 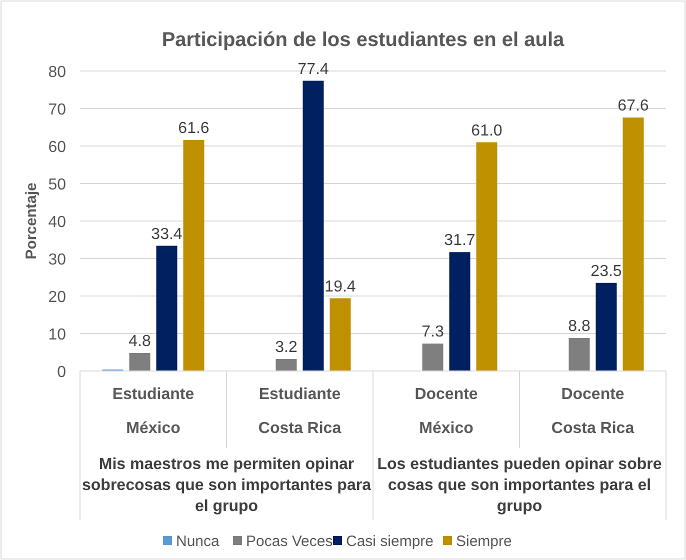 I want to click on data-label: 4.8, so click(x=139, y=341).